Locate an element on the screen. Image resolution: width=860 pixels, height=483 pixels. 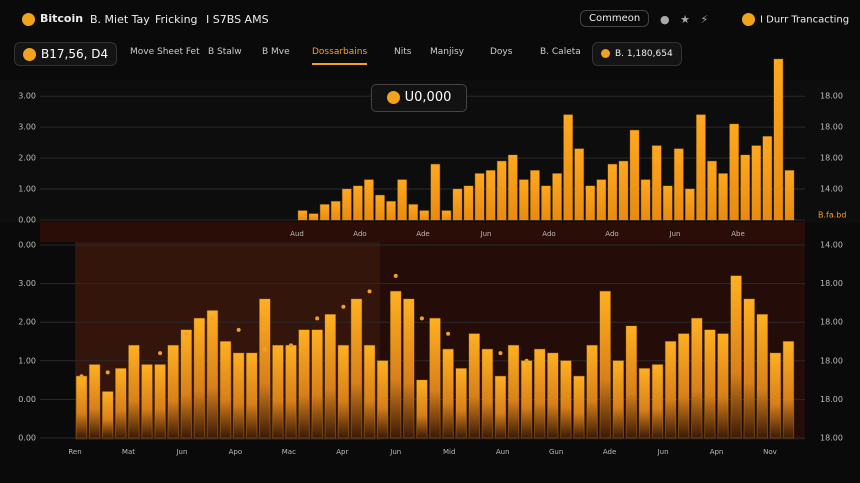
status: I Durr Trancacting is located at coordinates (796, 19).